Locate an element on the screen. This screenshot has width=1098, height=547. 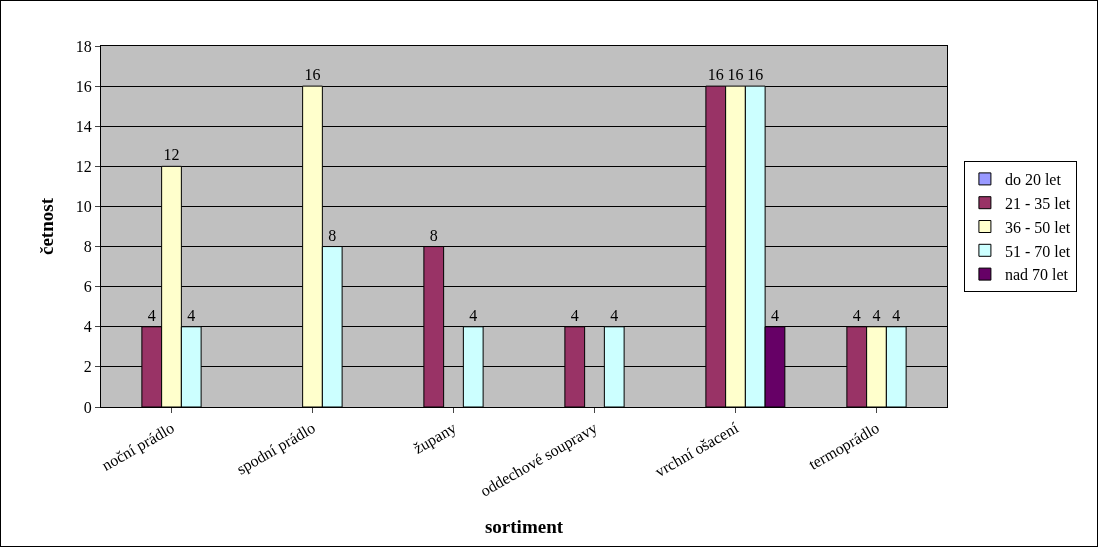
legend-label: 51 - 70 let is located at coordinates (1037, 251).